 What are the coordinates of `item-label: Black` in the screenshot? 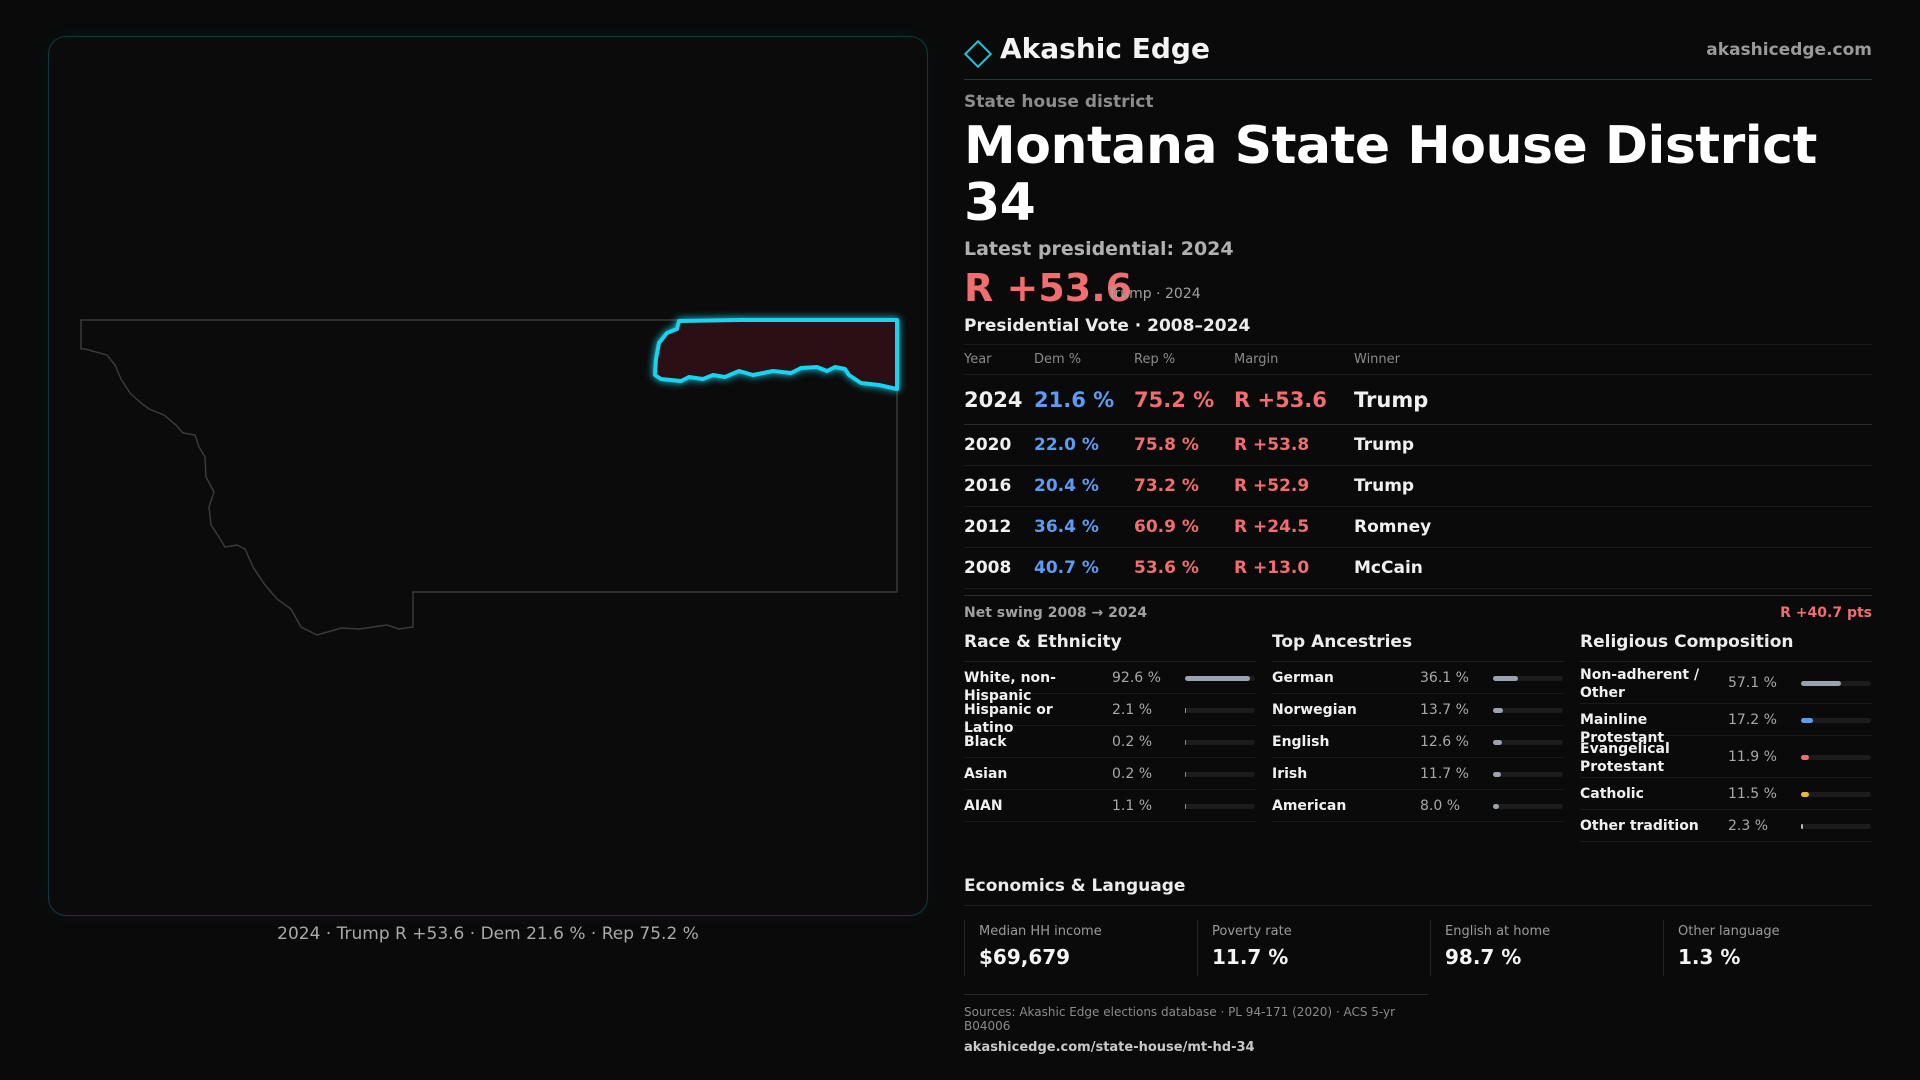 It's located at (985, 742).